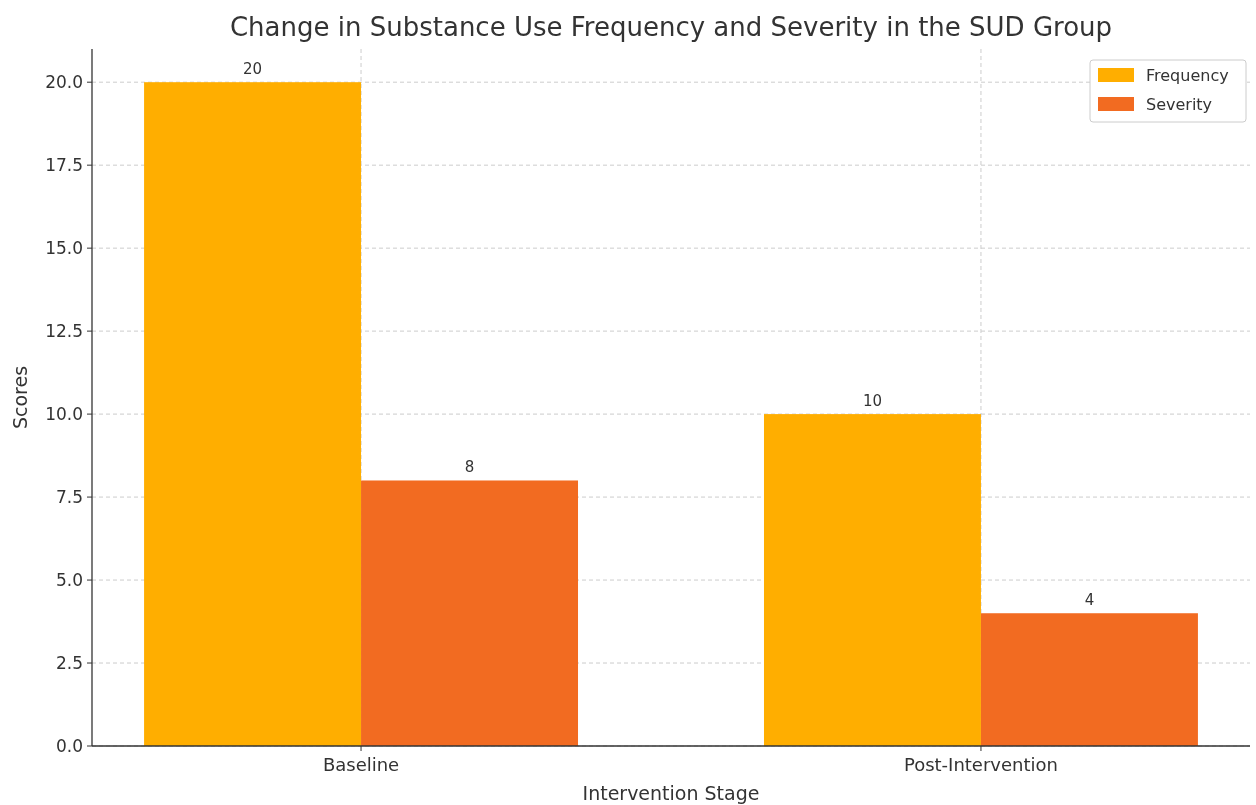 This screenshot has height=805, width=1256. Describe the element at coordinates (64, 331) in the screenshot. I see `y-tick-label: 12.5` at that location.